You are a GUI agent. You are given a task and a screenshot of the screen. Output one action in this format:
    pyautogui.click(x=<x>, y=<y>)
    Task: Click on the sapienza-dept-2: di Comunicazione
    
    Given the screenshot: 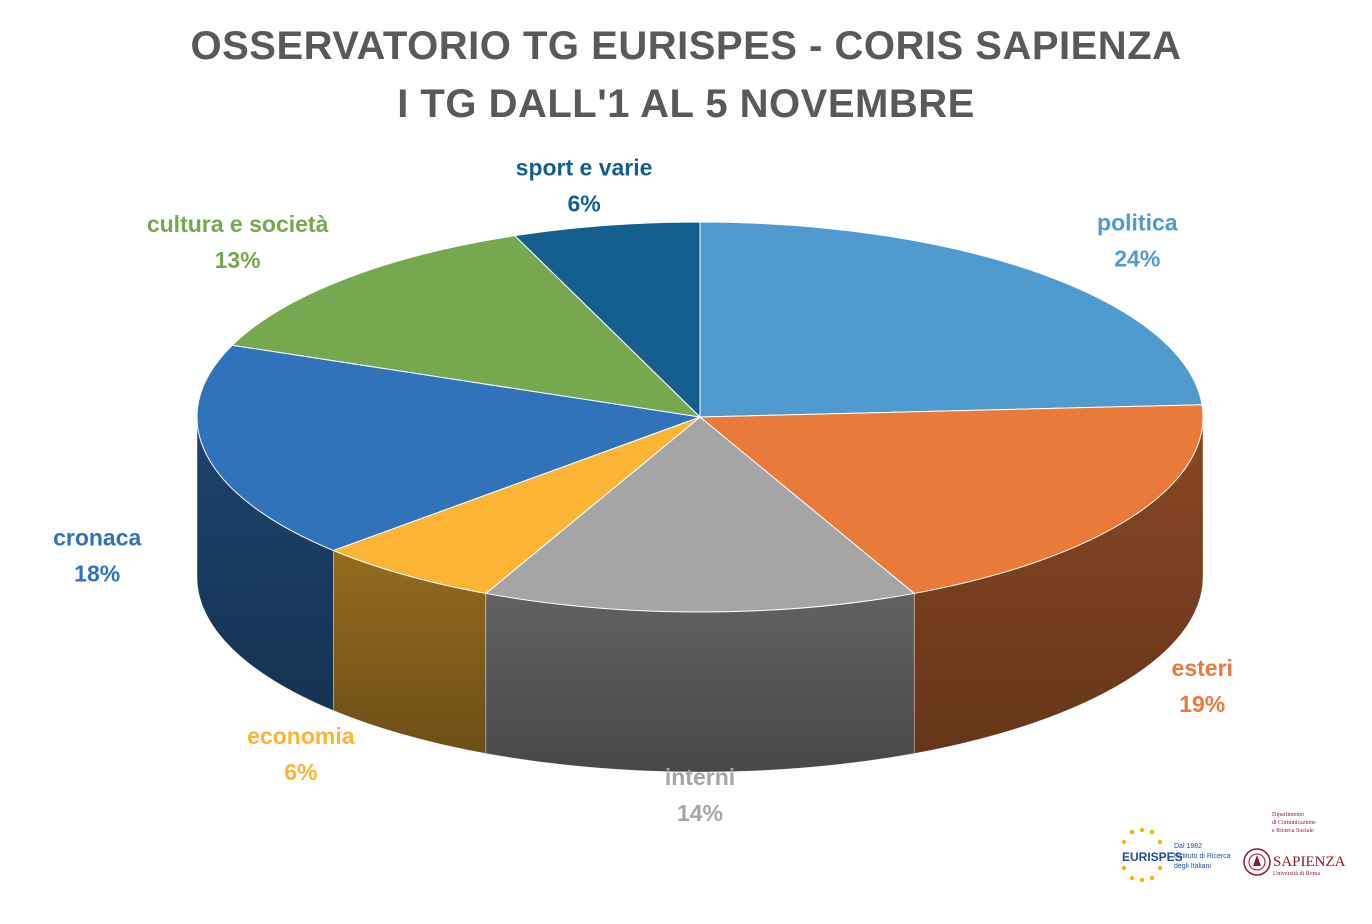 What is the action you would take?
    pyautogui.click(x=1294, y=823)
    